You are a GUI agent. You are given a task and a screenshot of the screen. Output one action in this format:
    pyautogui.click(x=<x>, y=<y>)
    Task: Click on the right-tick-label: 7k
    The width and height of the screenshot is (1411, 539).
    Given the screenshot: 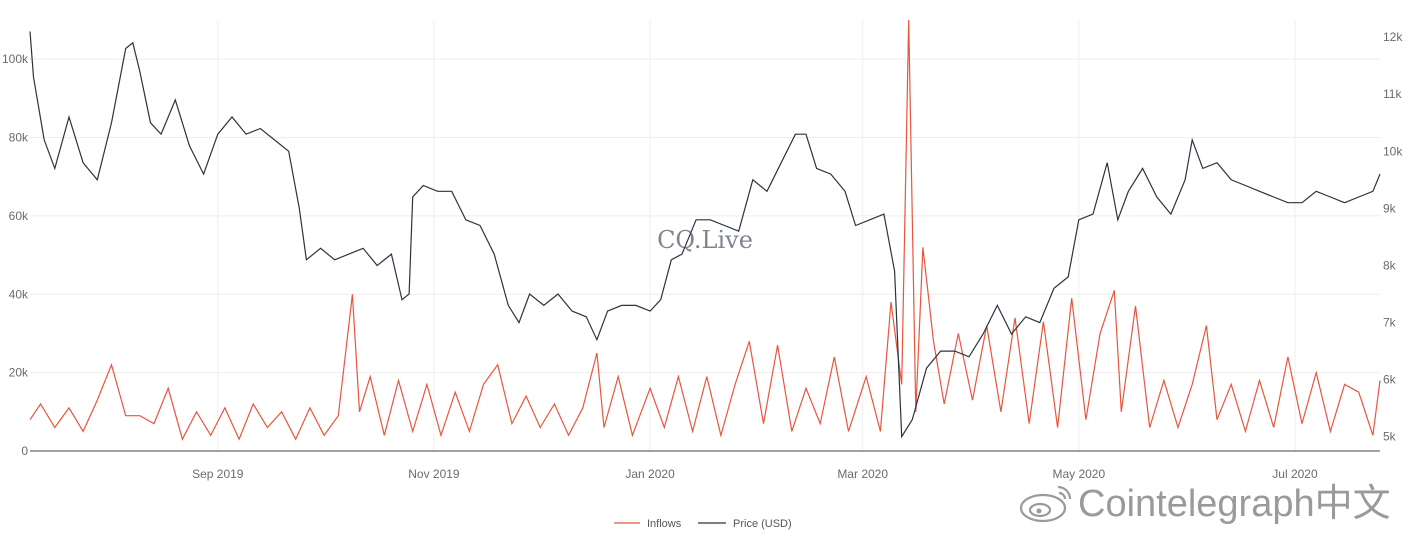 What is the action you would take?
    pyautogui.click(x=1390, y=323)
    